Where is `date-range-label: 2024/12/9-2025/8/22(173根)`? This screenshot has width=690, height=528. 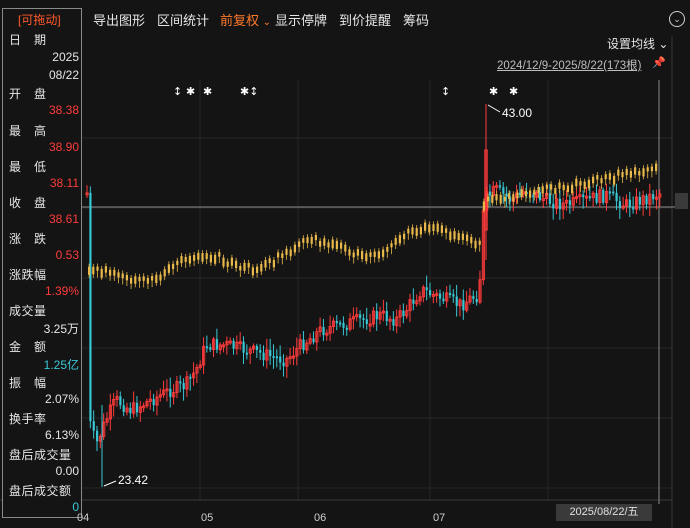
date-range-label: 2024/12/9-2025/8/22(173根) is located at coordinates (569, 66).